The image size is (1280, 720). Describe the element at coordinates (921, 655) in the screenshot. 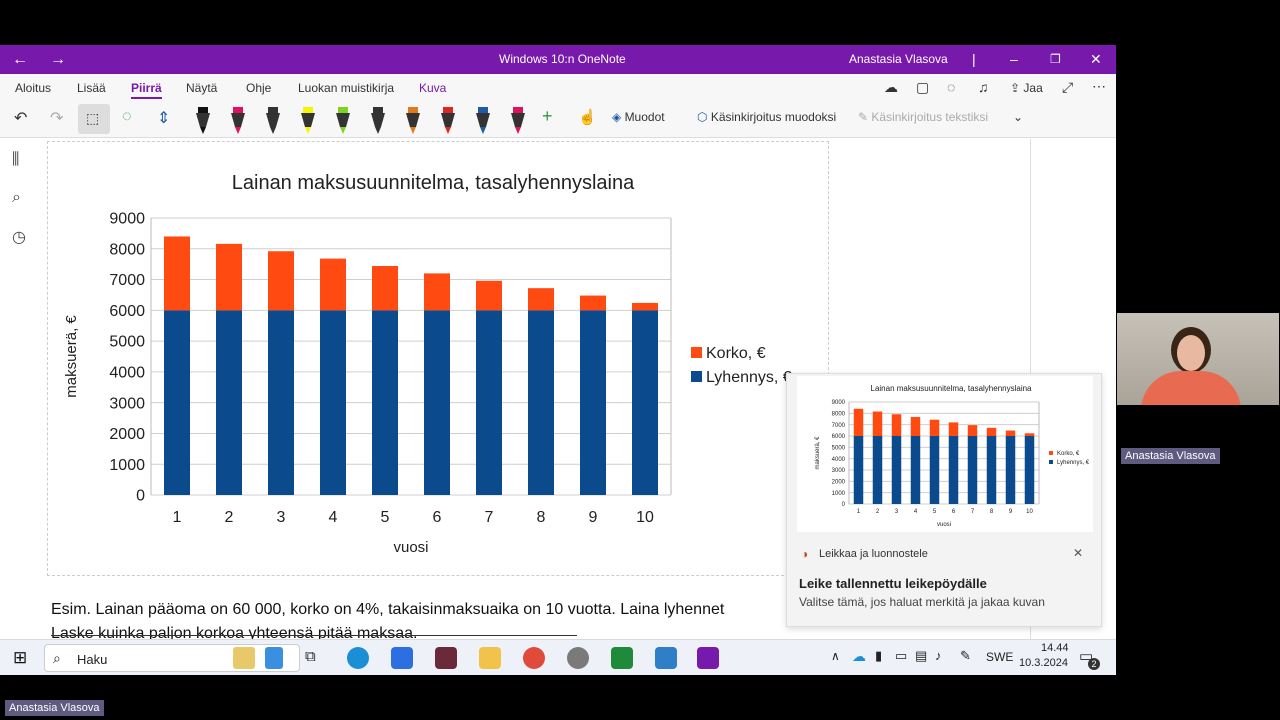

I see `network-icon: ▤` at that location.